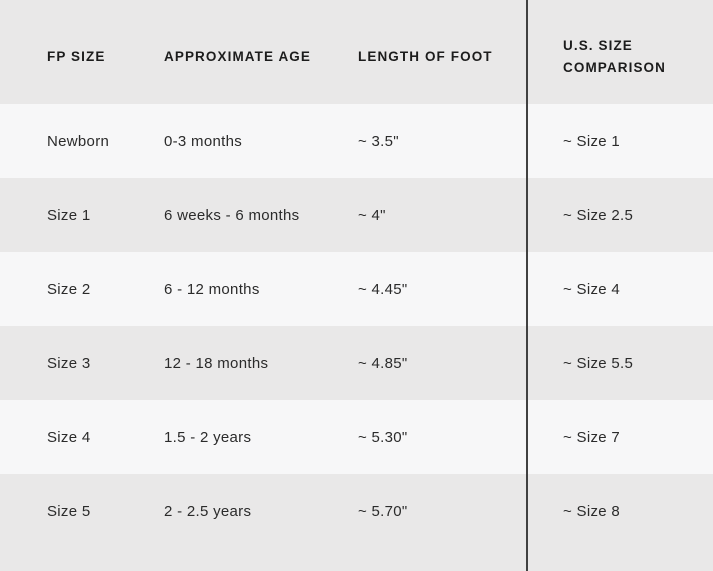  What do you see at coordinates (425, 56) in the screenshot?
I see `column-header-length-of-foot: LENGTH OF FOOT` at bounding box center [425, 56].